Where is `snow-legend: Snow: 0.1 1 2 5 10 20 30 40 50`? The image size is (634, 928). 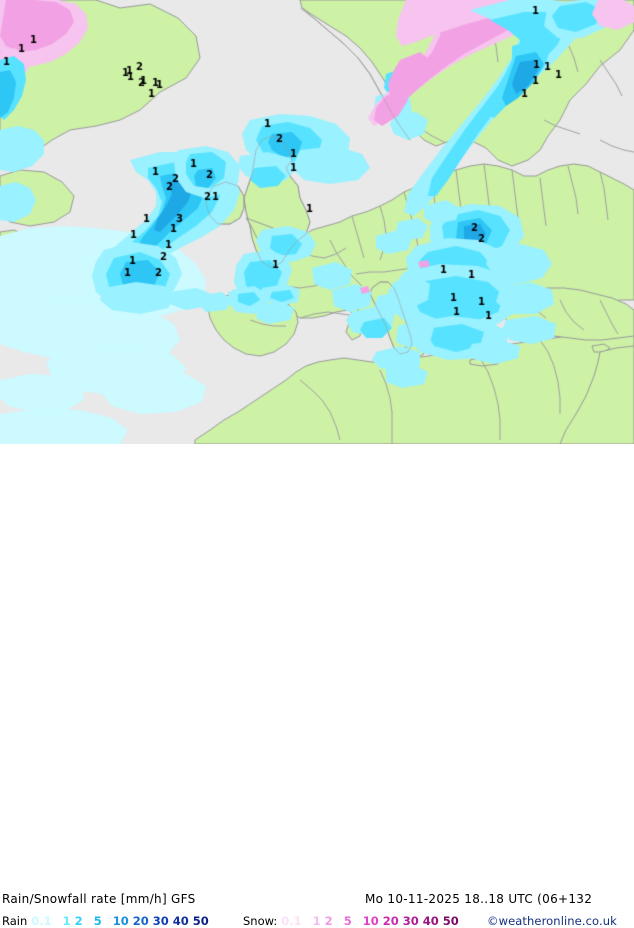
snow-legend: Snow: 0.1 1 2 5 10 20 30 40 50 is located at coordinates (351, 921).